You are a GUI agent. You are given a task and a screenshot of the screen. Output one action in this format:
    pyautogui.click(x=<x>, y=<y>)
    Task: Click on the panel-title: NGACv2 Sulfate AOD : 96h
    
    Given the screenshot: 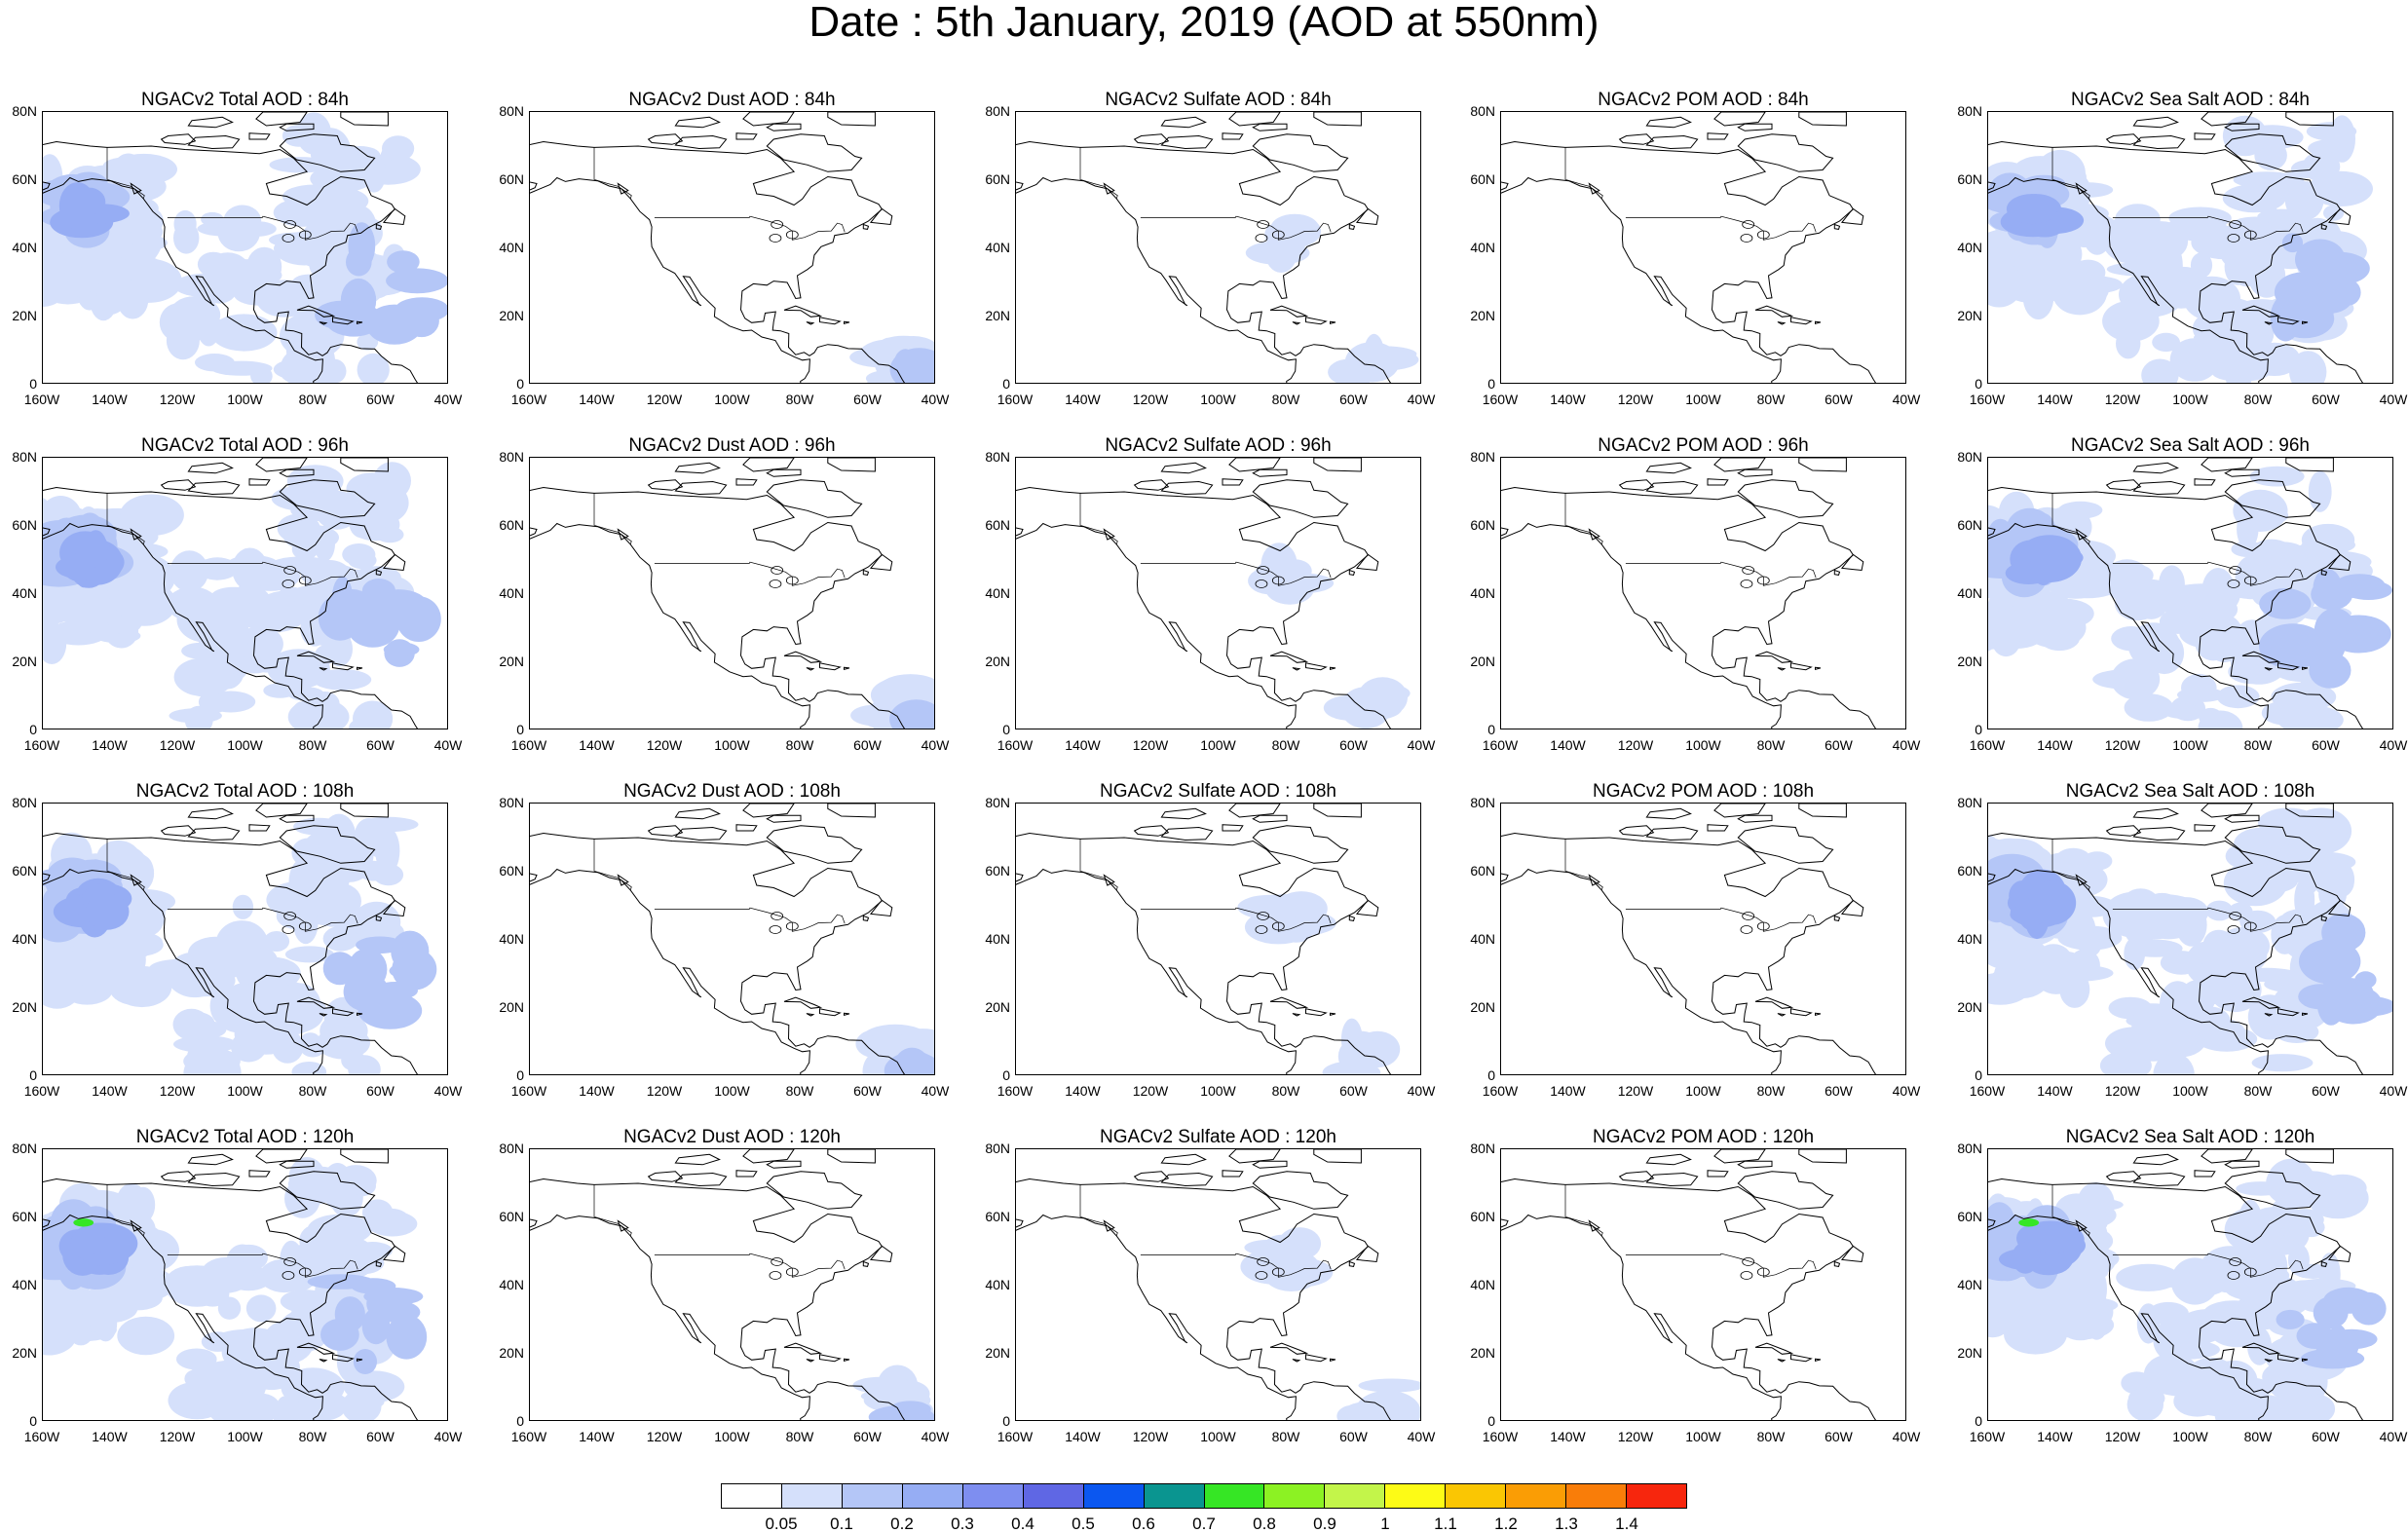 What is the action you would take?
    pyautogui.click(x=1218, y=446)
    